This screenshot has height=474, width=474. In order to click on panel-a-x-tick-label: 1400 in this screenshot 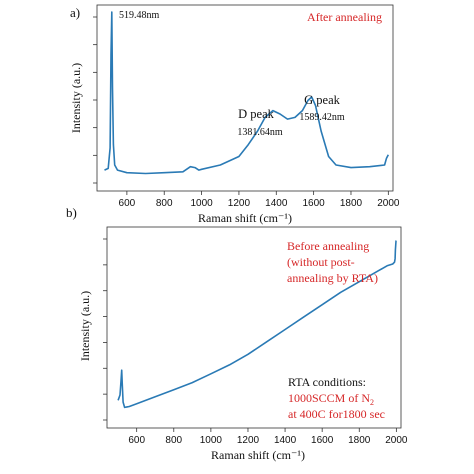, I will do `click(276, 203)`.